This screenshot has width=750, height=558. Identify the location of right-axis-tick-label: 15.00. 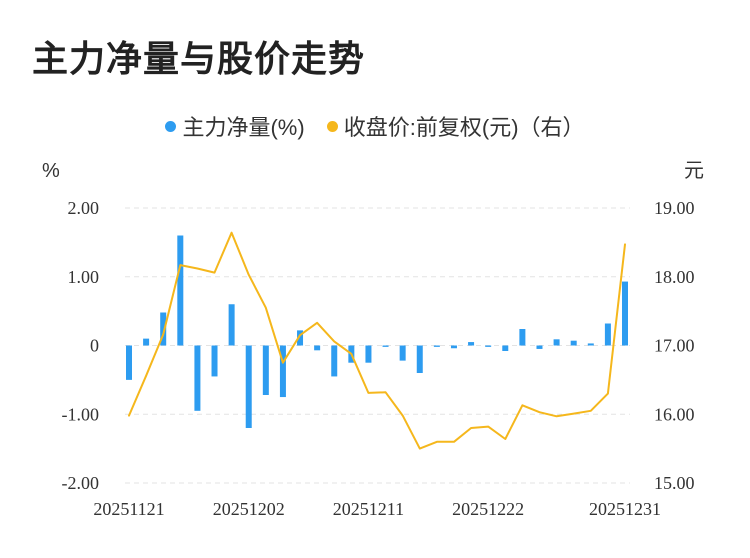
(674, 483).